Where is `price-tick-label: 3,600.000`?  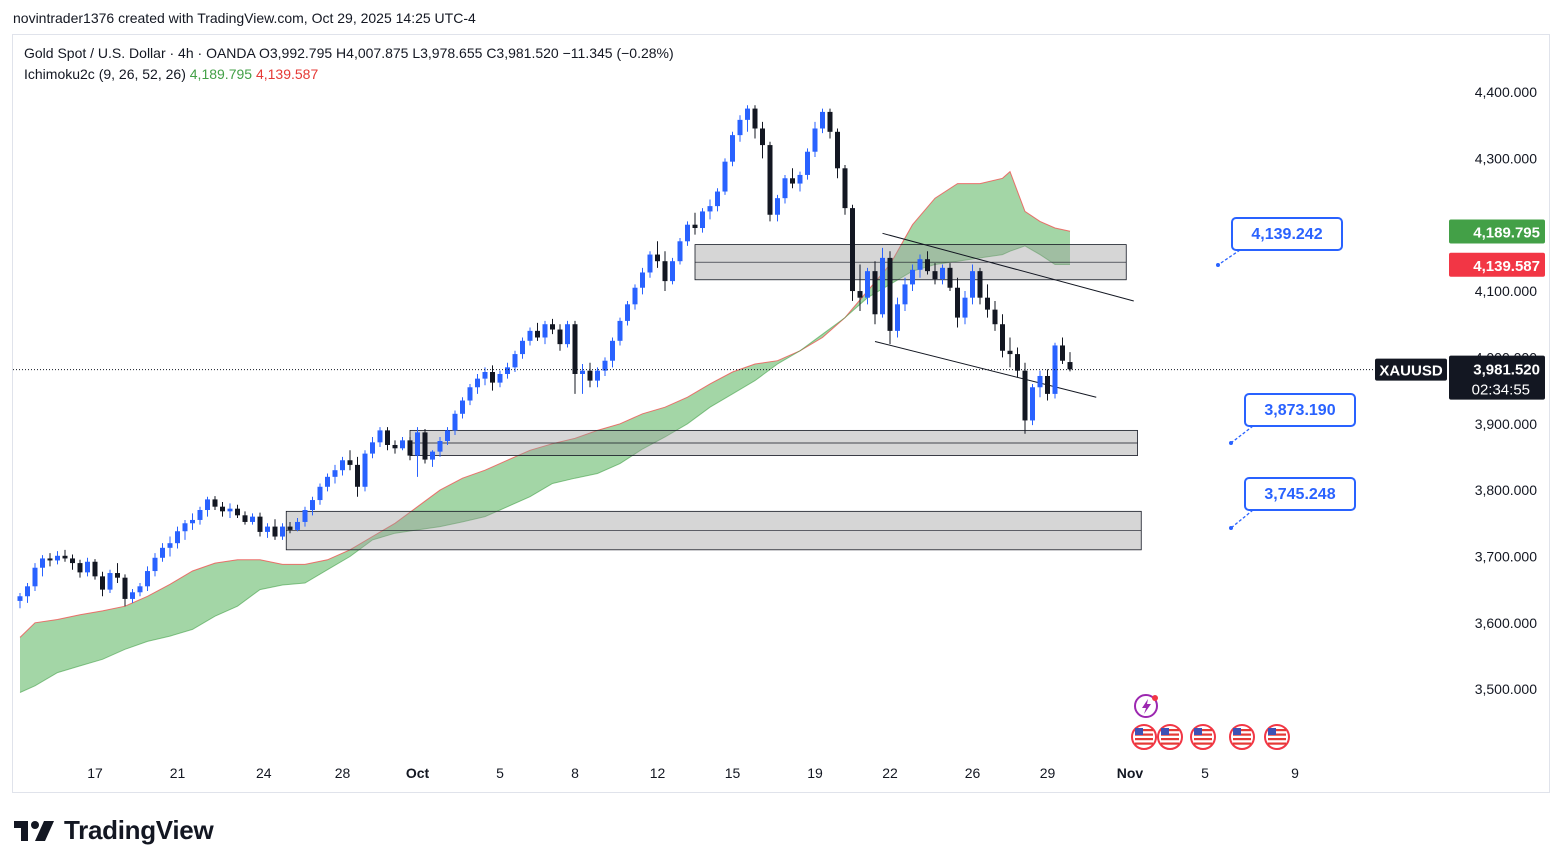 price-tick-label: 3,600.000 is located at coordinates (1506, 623).